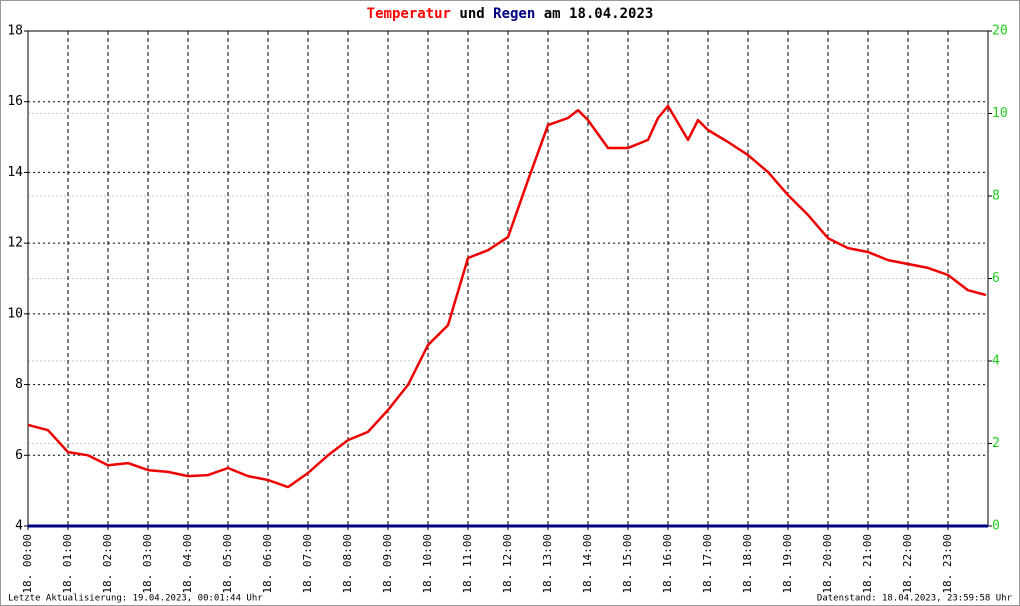 The height and width of the screenshot is (606, 1020). I want to click on title-part: am 18.04.2023, so click(599, 14).